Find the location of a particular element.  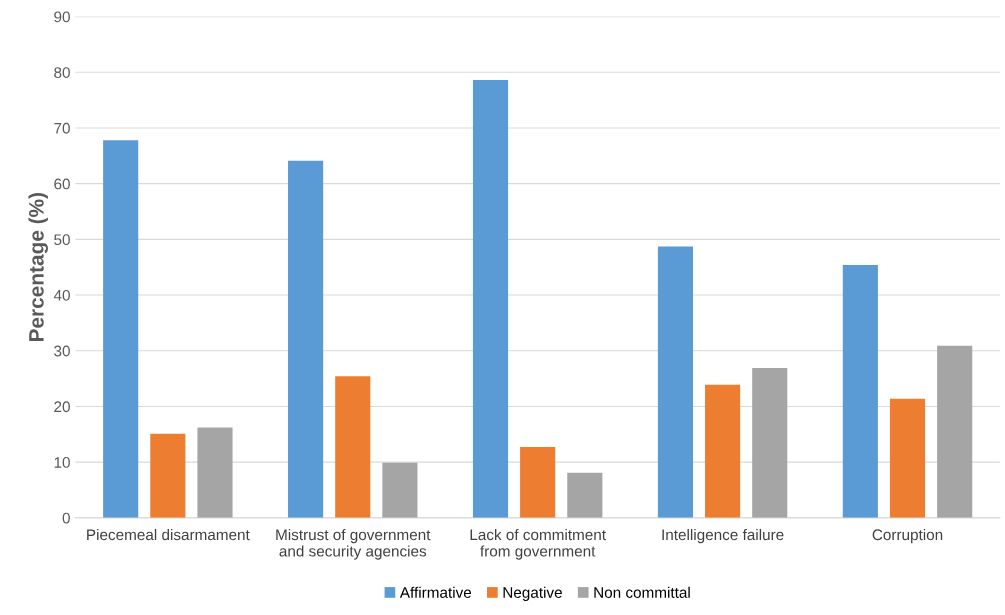

legend-label: Non committal is located at coordinates (642, 592).